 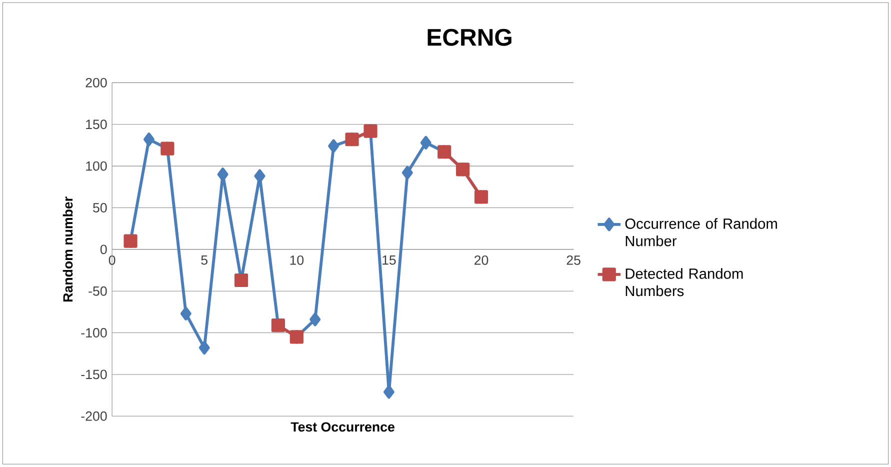 I want to click on x-tick-label: 0, so click(x=112, y=260).